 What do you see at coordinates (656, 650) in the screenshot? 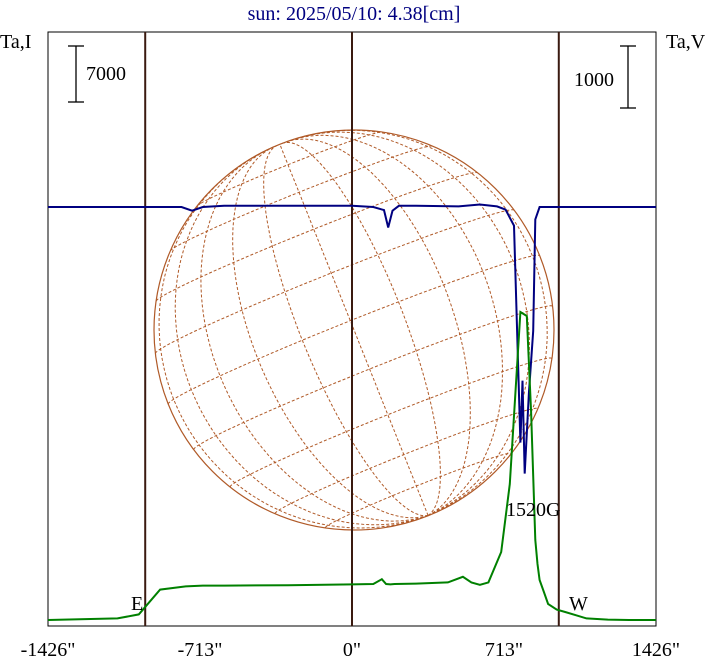
I see `x-tick-label: 1426"` at bounding box center [656, 650].